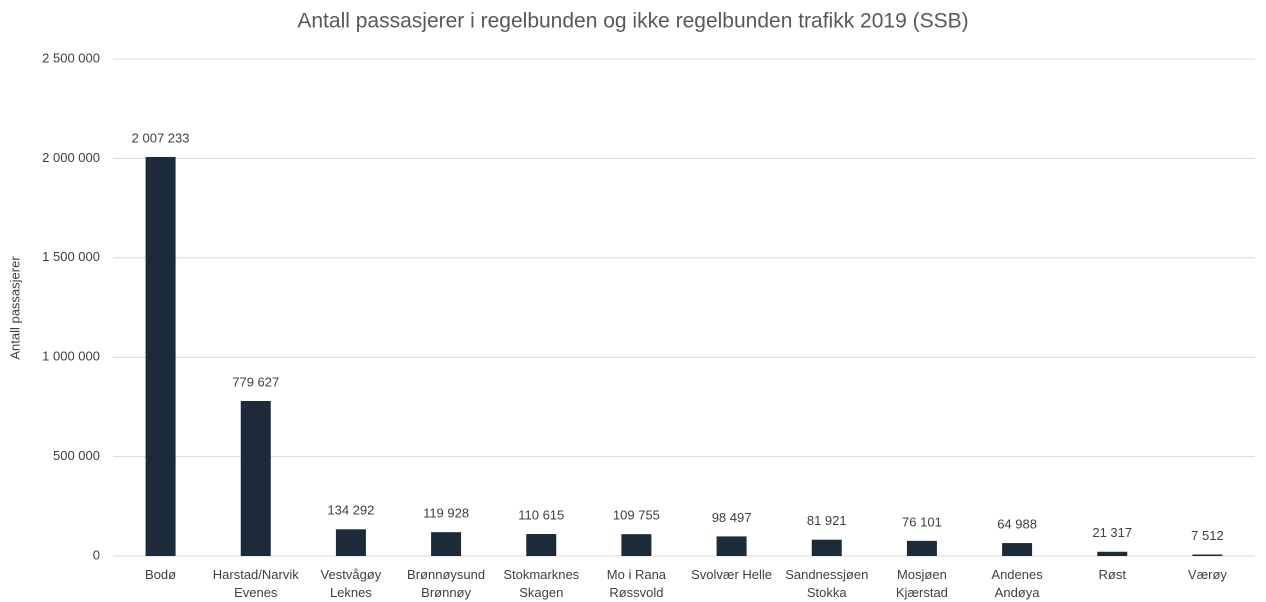  I want to click on x-tick-label: Værøy, so click(1207, 574).